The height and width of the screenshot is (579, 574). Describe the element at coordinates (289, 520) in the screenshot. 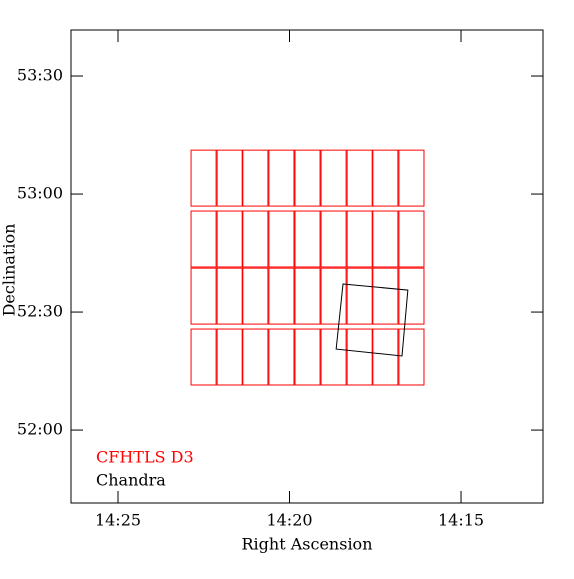

I see `x-tick-label: 14:20` at that location.